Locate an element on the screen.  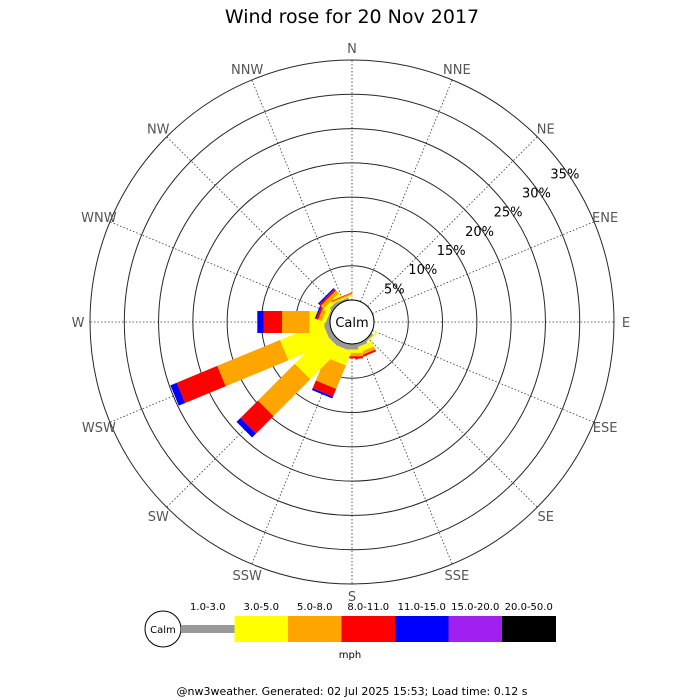
ring-label-30: 30% is located at coordinates (536, 194).